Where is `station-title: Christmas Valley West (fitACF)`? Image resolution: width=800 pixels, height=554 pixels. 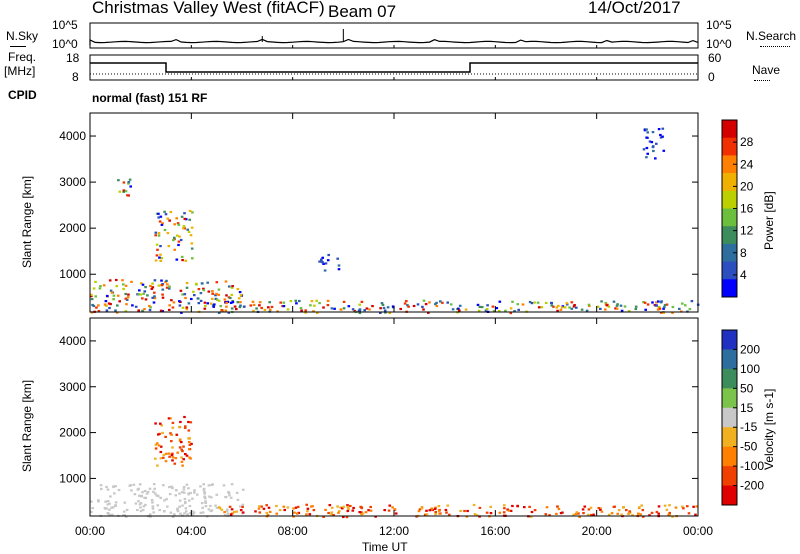
station-title: Christmas Valley West (fitACF) is located at coordinates (208, 8).